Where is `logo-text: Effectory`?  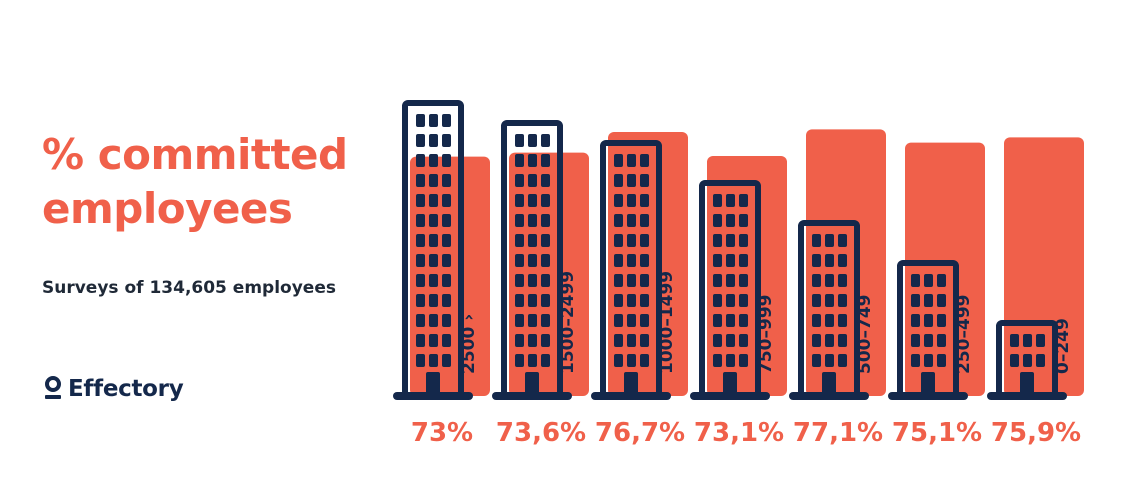
logo-text: Effectory is located at coordinates (126, 389).